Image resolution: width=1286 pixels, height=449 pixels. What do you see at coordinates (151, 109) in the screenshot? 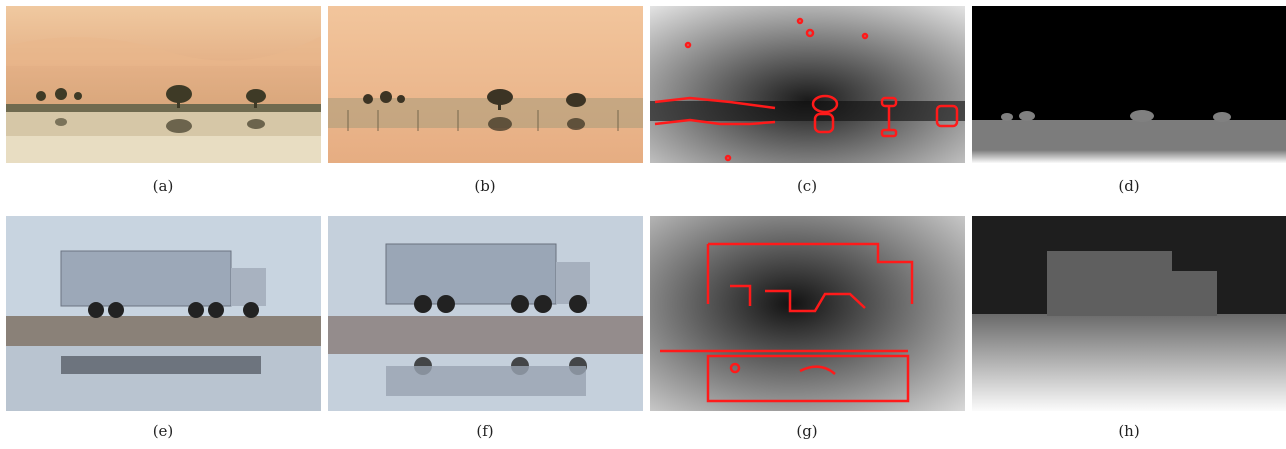
I see `trees-group` at bounding box center [151, 109].